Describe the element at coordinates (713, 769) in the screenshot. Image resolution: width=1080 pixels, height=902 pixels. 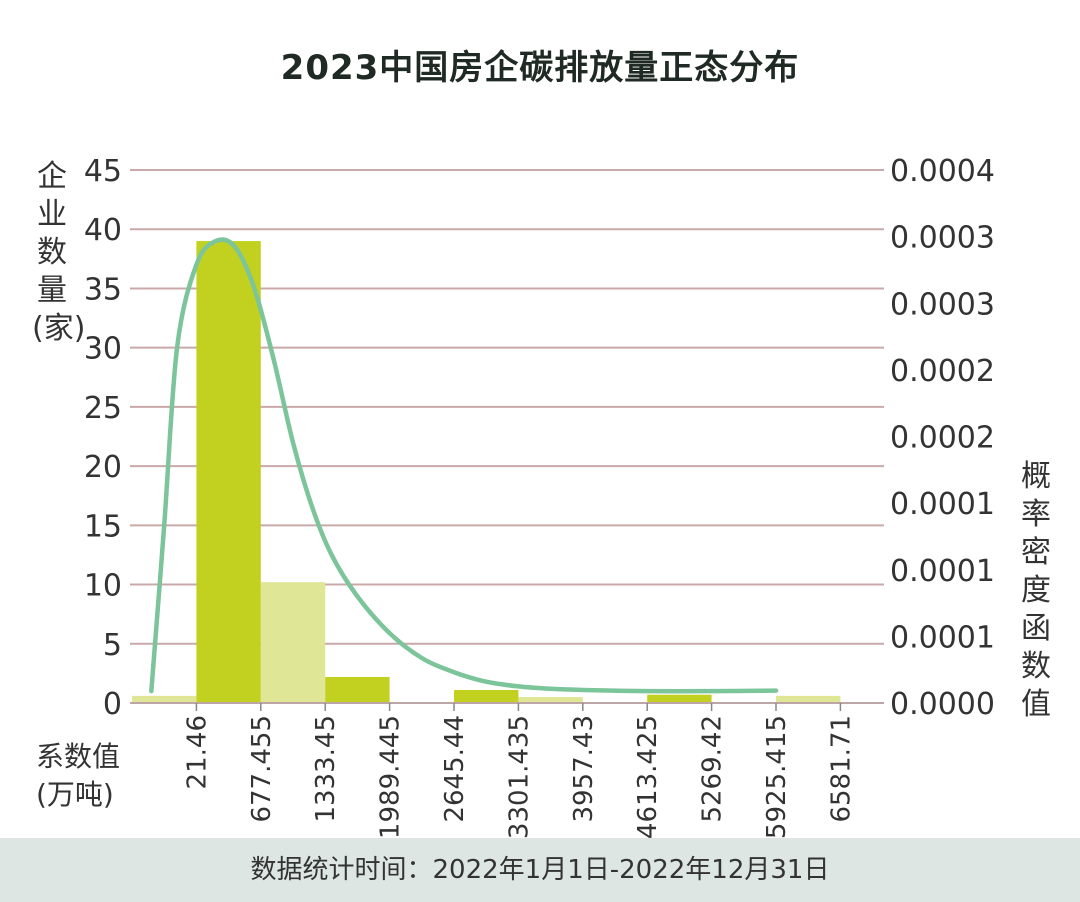
I see `x-tick-label: 5269.42` at that location.